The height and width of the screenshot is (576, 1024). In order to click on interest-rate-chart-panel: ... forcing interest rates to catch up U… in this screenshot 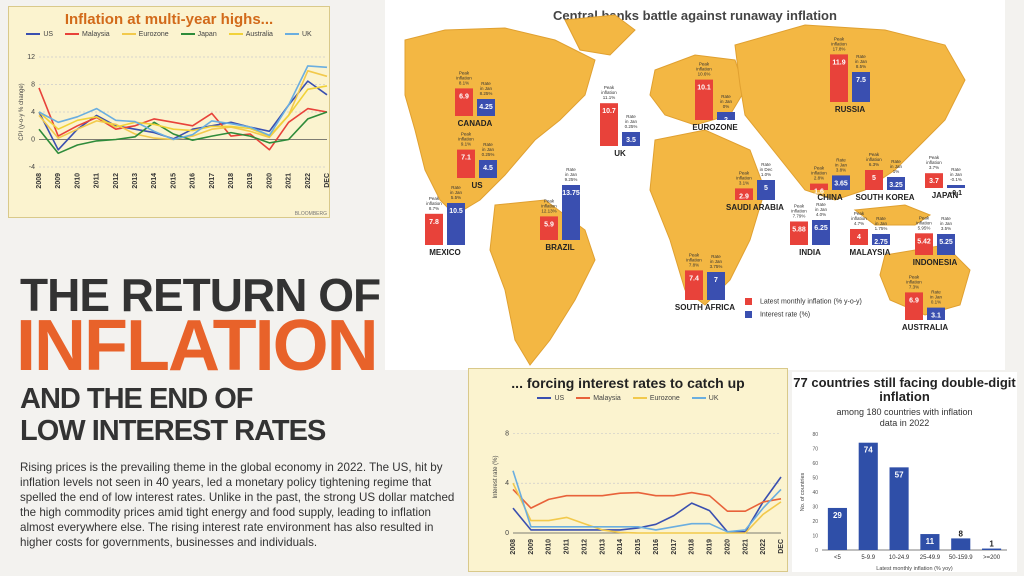, I will do `click(628, 470)`.